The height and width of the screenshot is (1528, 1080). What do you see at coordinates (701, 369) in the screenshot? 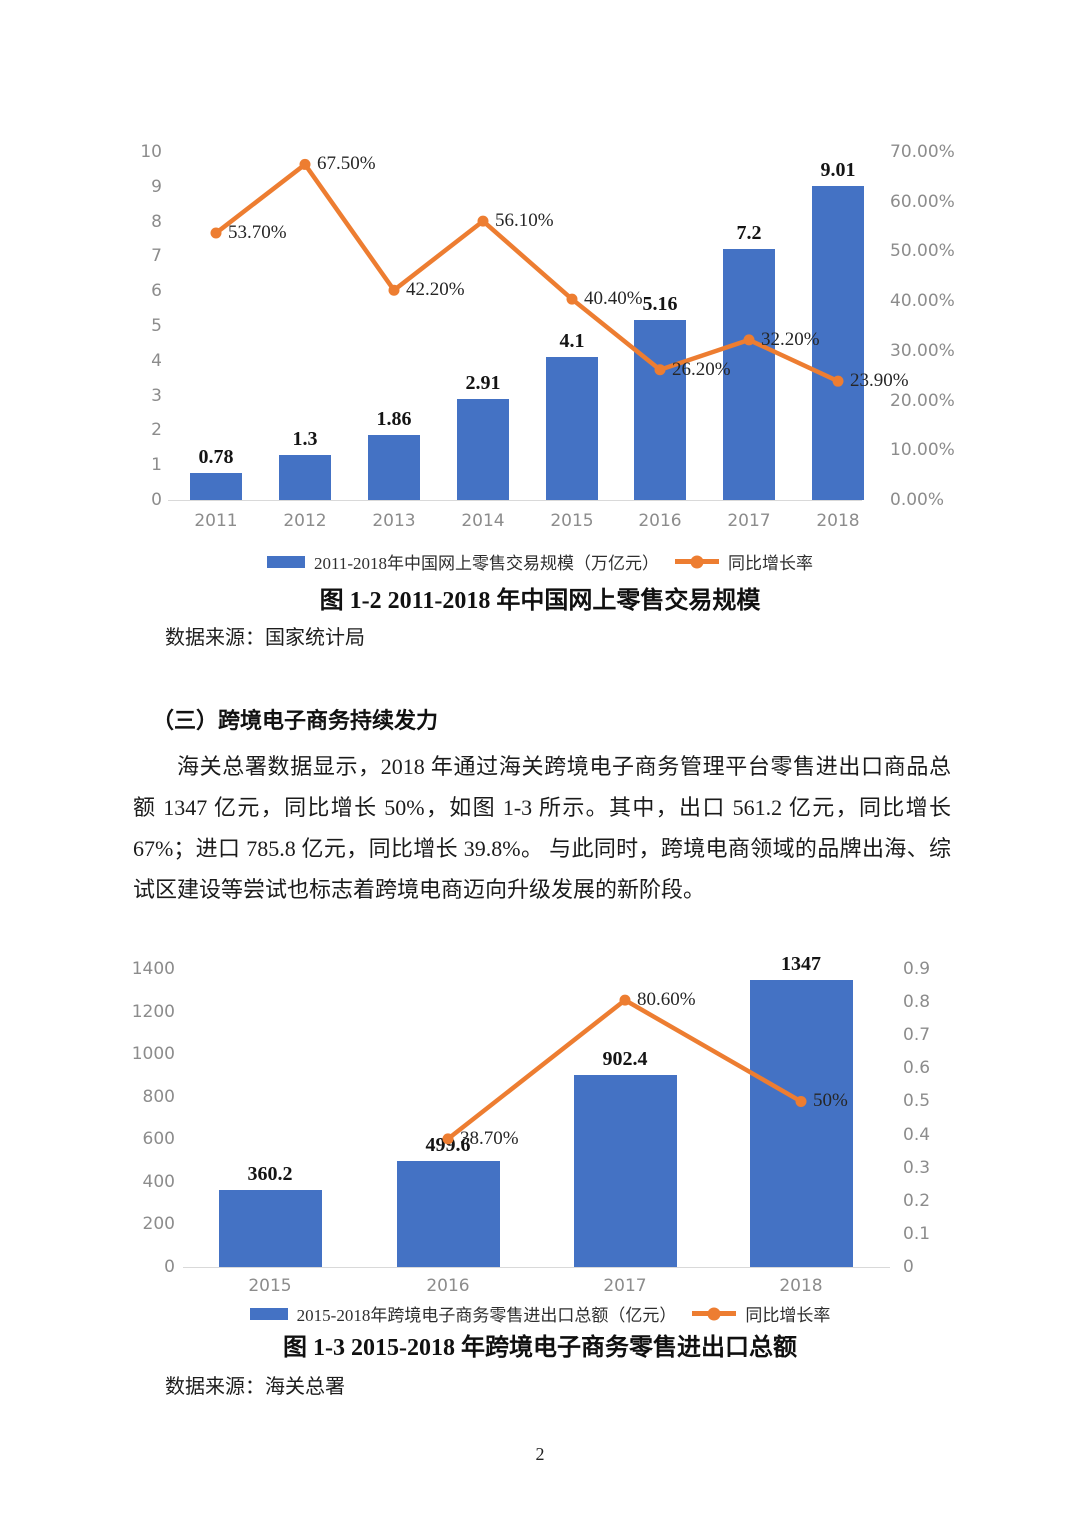
I see `line-value-label: 26.20%` at bounding box center [701, 369].